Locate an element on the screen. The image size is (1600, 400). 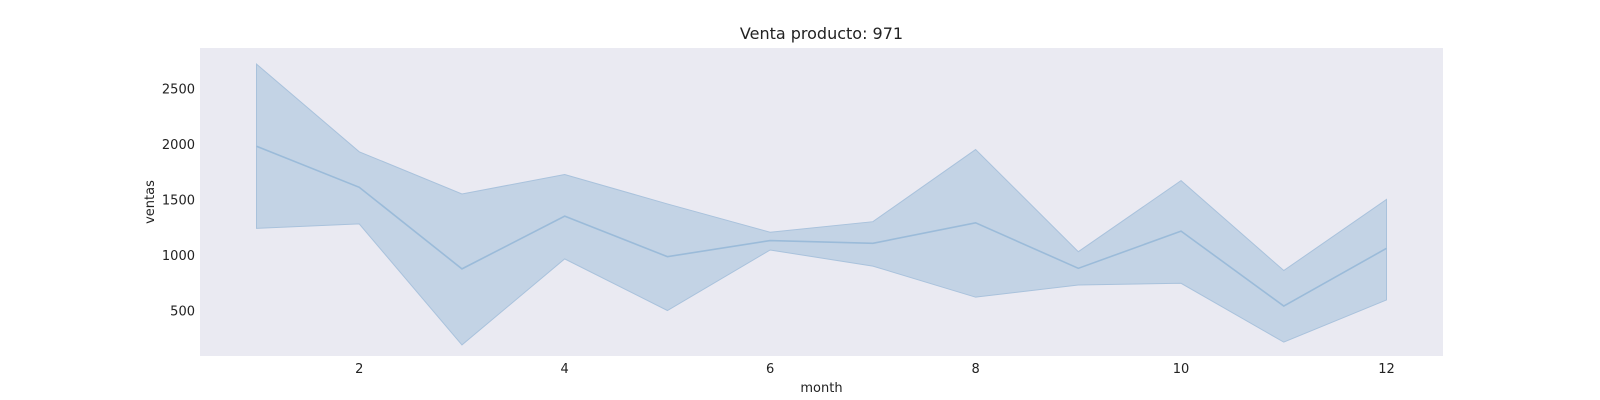
x-tick-label: 4 is located at coordinates (565, 369).